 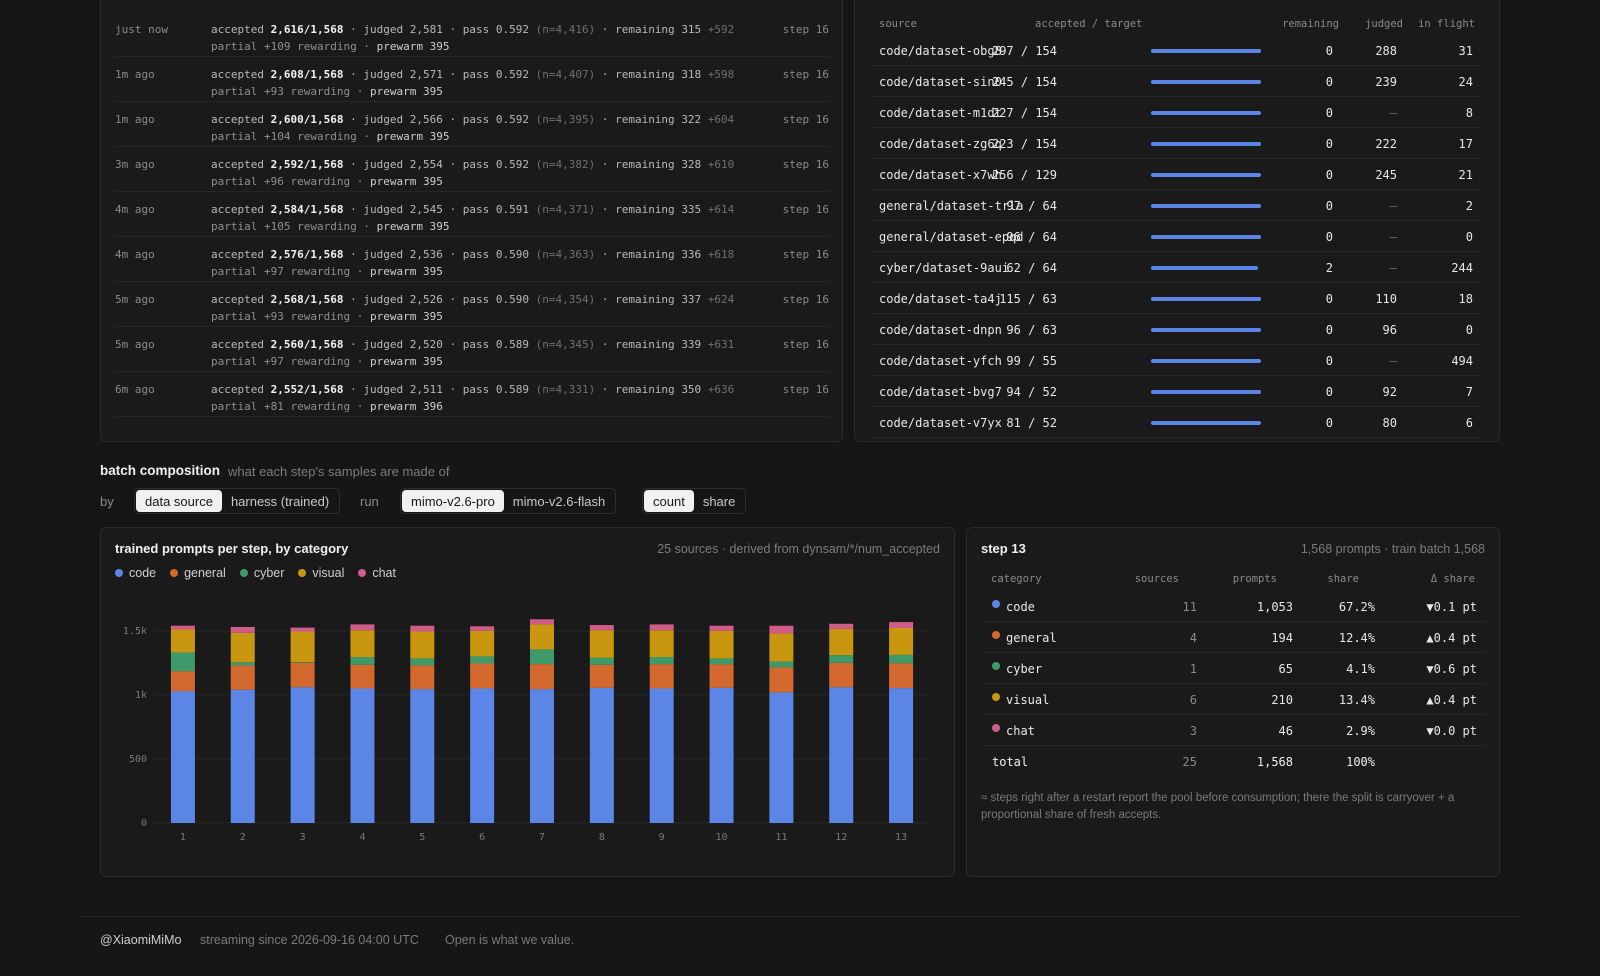 I want to click on source-row: code/dataset-m1dt 227 / 154 0 – 8, so click(x=1176, y=112).